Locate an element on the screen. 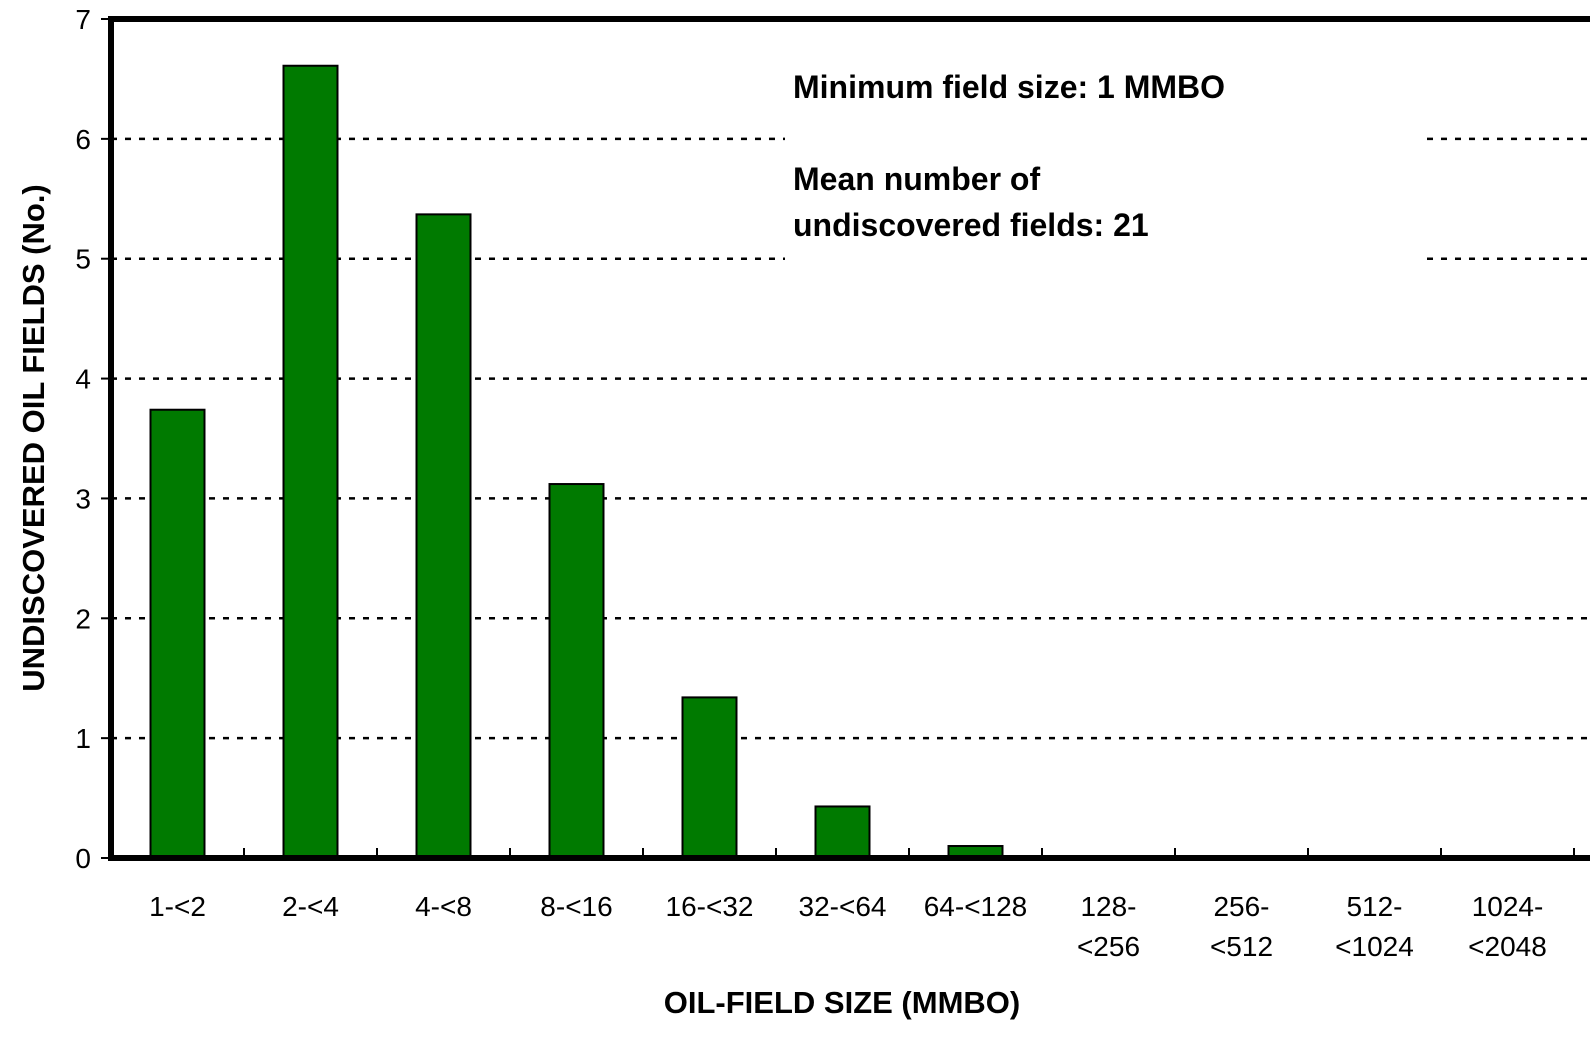  x-tick-label-2-<4: 2-<4 is located at coordinates (310, 906).